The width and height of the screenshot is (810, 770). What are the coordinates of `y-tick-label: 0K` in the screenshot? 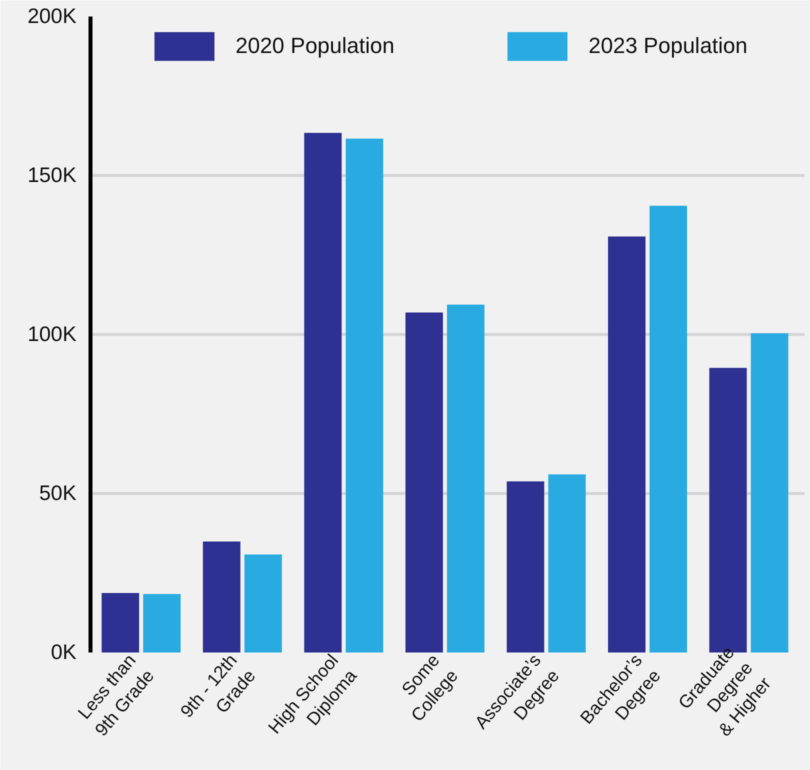 It's located at (63, 652).